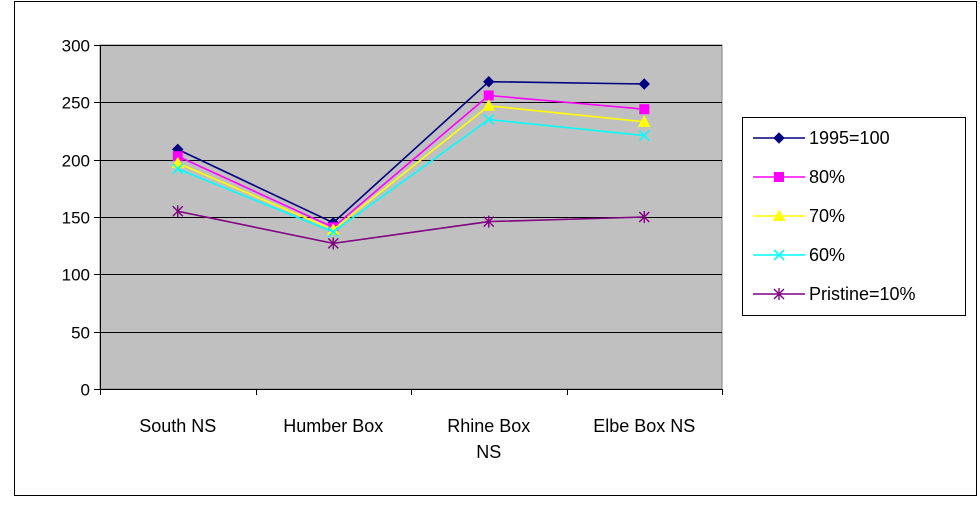 This screenshot has width=980, height=505. What do you see at coordinates (827, 177) in the screenshot?
I see `legend-label: 80%` at bounding box center [827, 177].